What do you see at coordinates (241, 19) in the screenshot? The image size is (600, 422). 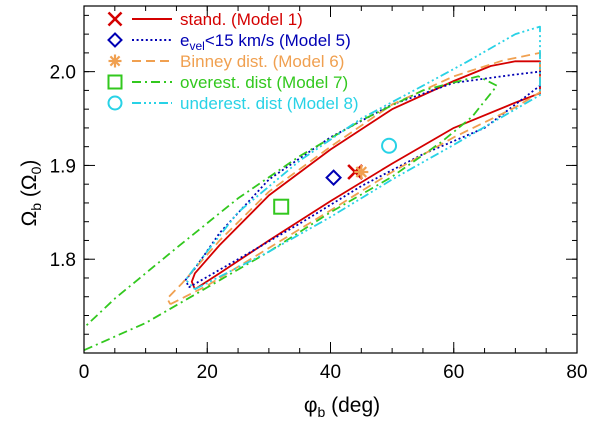 I see `legend-label: stand. (Model 1)` at bounding box center [241, 19].